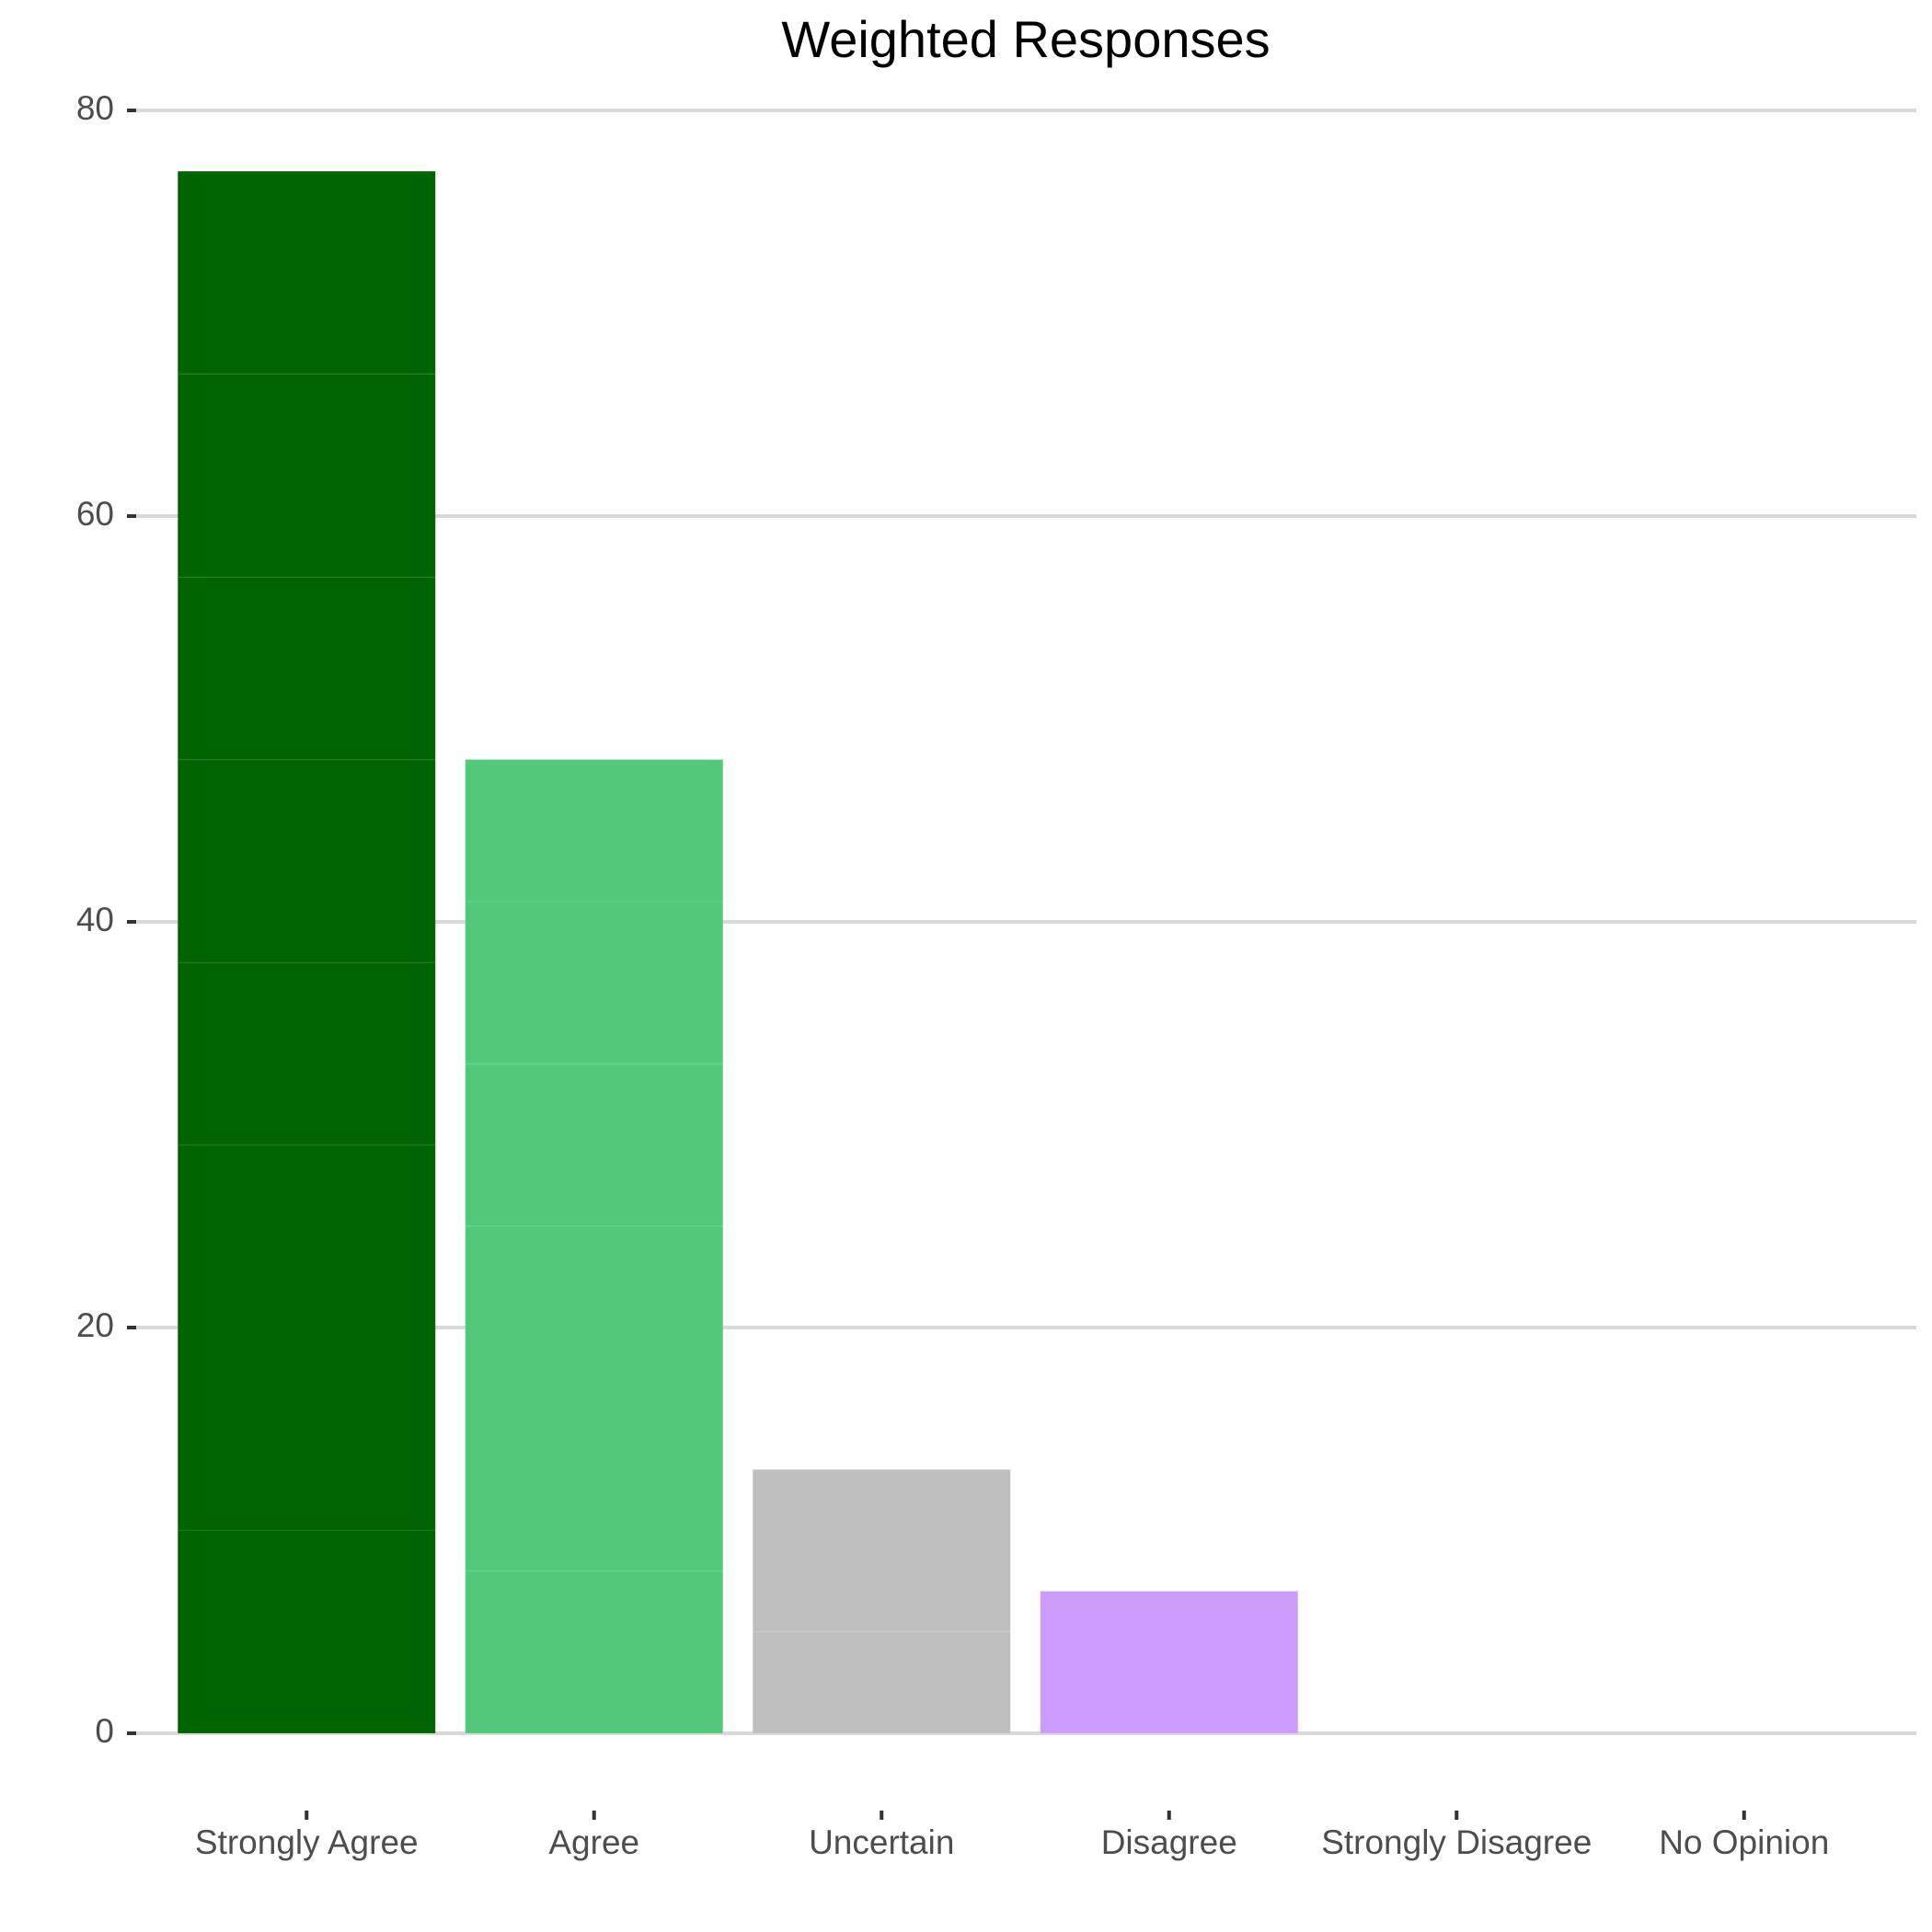  Describe the element at coordinates (593, 1842) in the screenshot. I see `x-tick-label: Agree` at that location.